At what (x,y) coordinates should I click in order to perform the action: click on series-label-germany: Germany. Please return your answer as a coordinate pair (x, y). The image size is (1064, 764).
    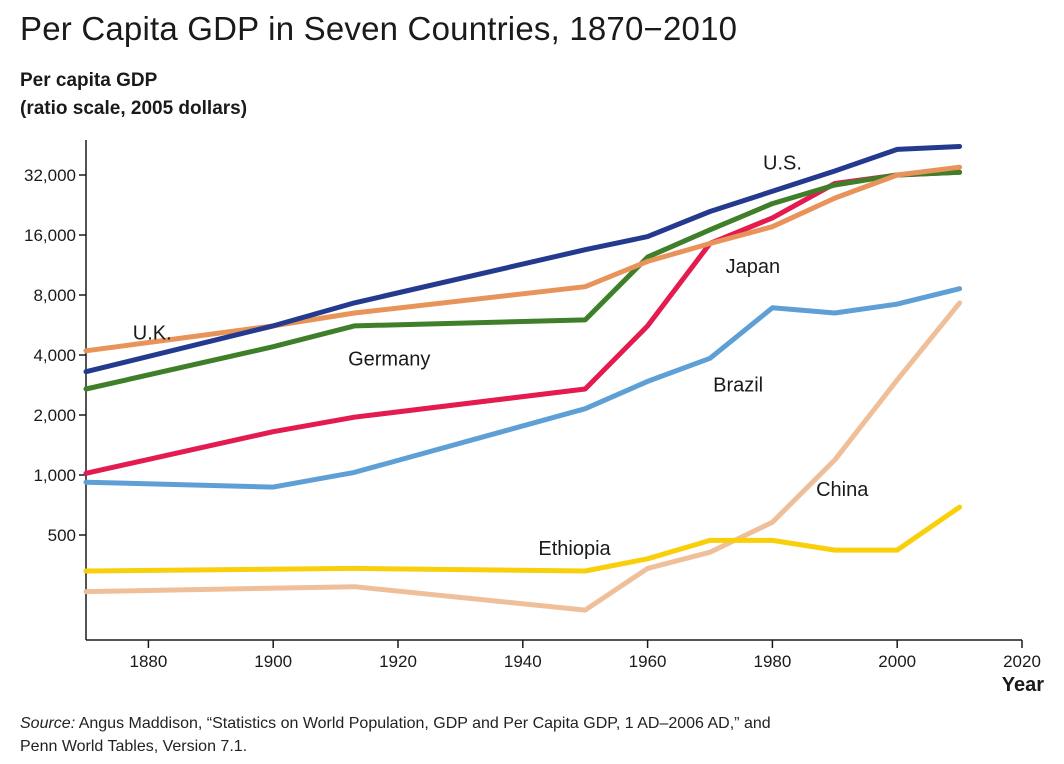
    Looking at the image, I should click on (389, 359).